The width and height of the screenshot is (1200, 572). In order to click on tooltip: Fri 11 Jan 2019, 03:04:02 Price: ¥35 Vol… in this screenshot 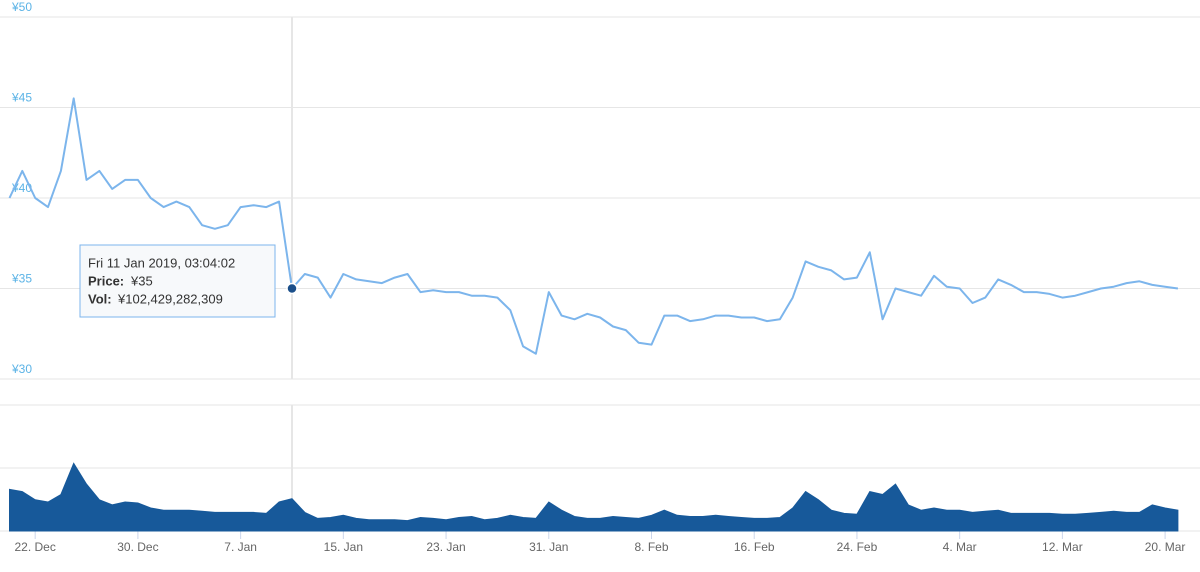, I will do `click(177, 281)`.